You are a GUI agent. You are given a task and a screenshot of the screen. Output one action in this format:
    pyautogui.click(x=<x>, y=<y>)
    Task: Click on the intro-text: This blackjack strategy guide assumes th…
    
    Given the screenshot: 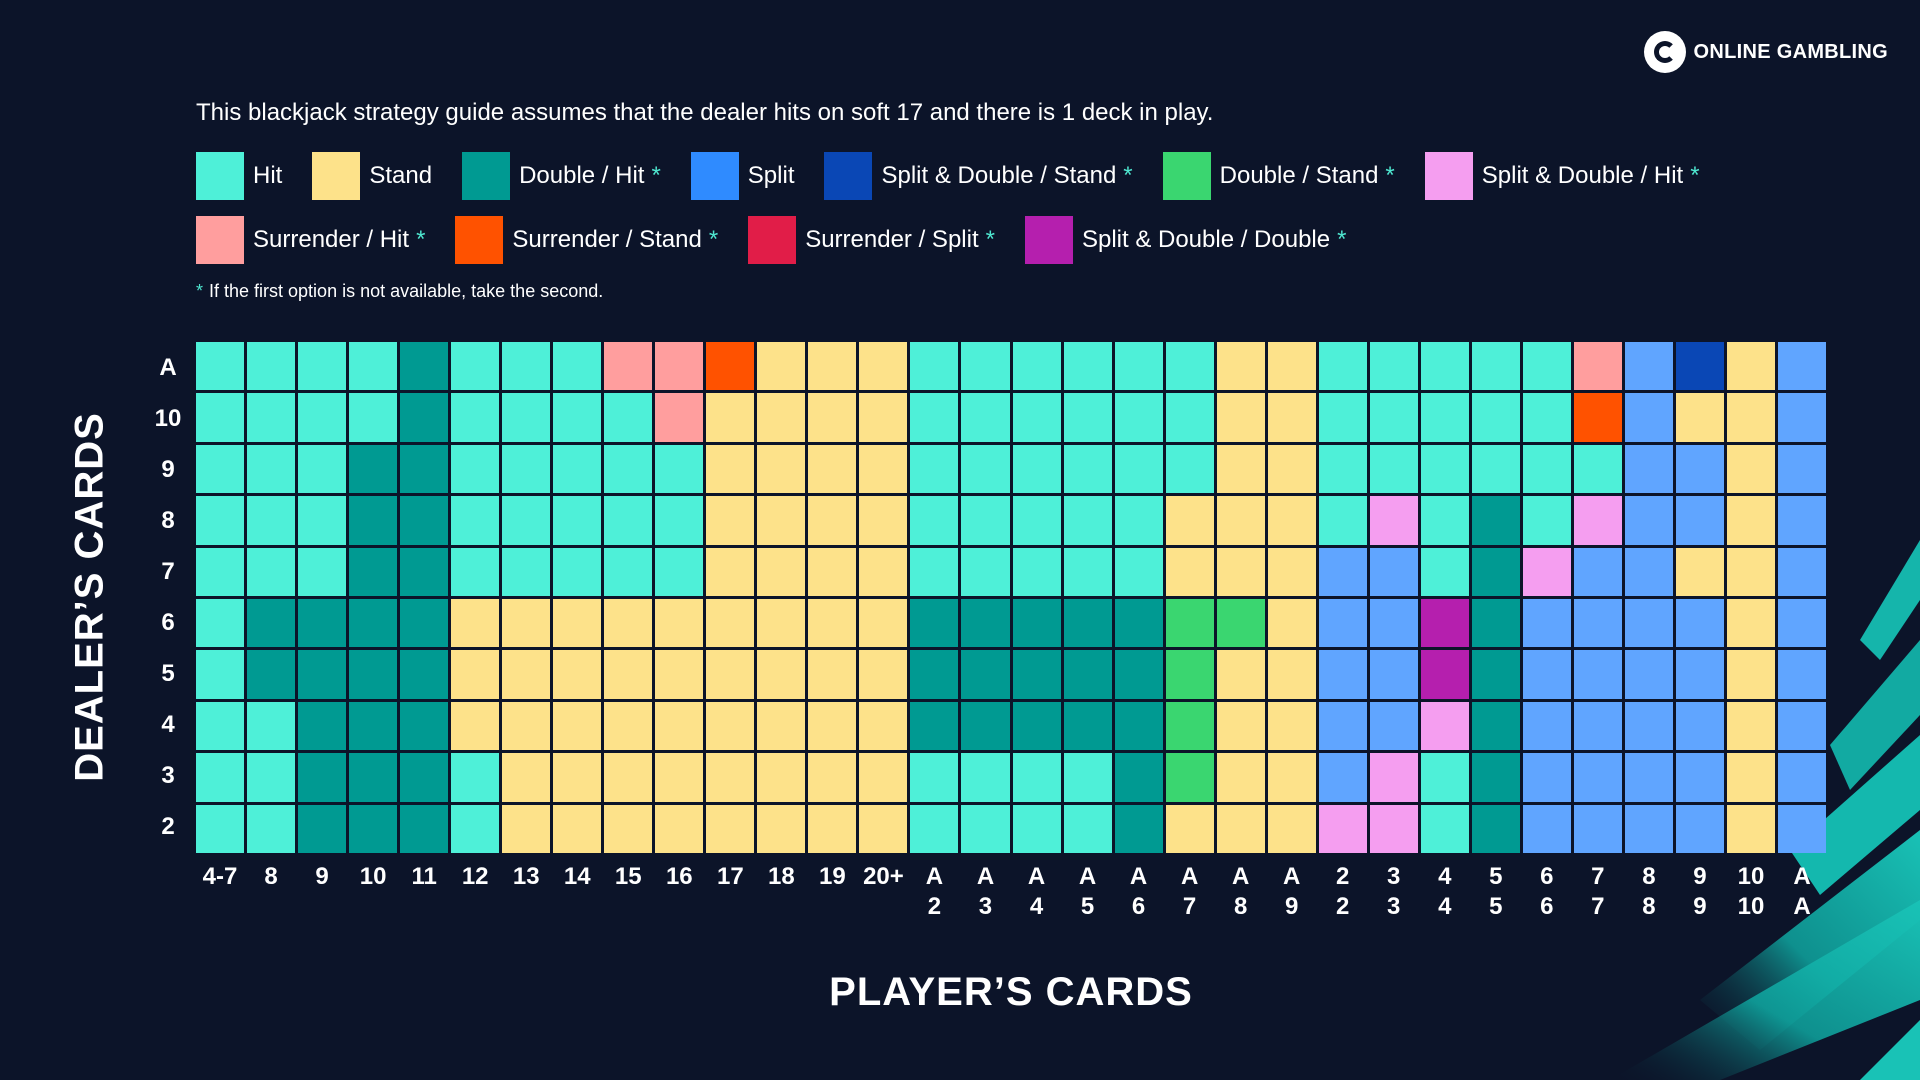 What is the action you would take?
    pyautogui.click(x=705, y=112)
    